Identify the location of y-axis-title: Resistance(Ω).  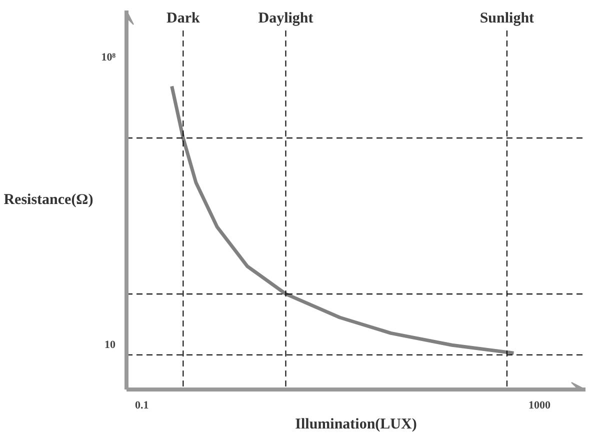
(49, 200).